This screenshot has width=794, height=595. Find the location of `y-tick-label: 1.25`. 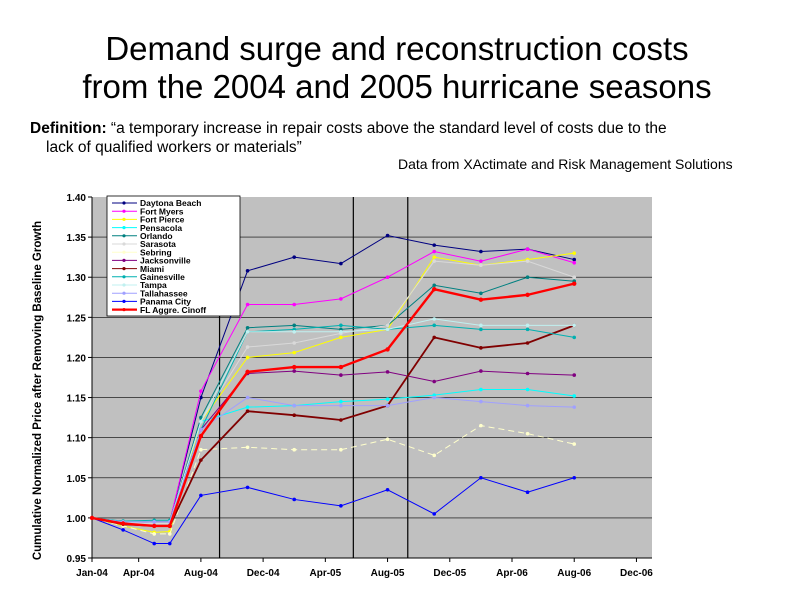

y-tick-label: 1.25 is located at coordinates (77, 318).